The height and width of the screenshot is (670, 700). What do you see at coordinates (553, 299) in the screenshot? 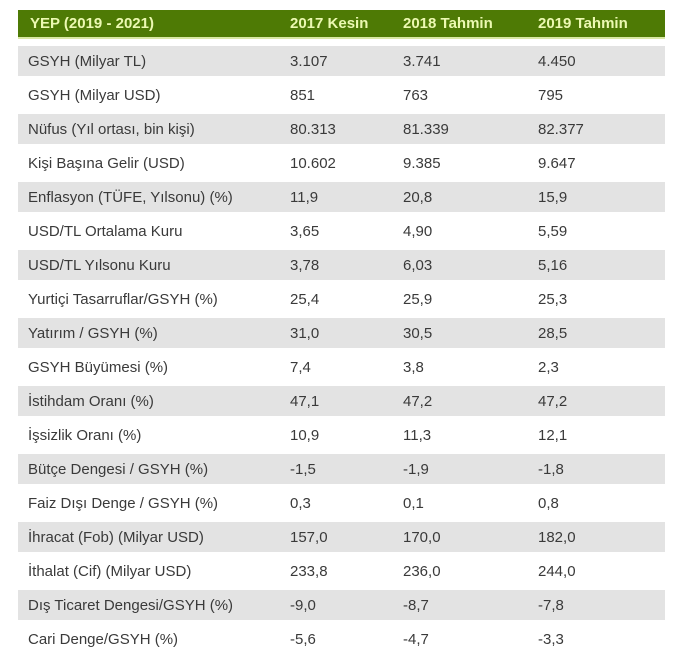
I see `cell-2019: 25,3` at bounding box center [553, 299].